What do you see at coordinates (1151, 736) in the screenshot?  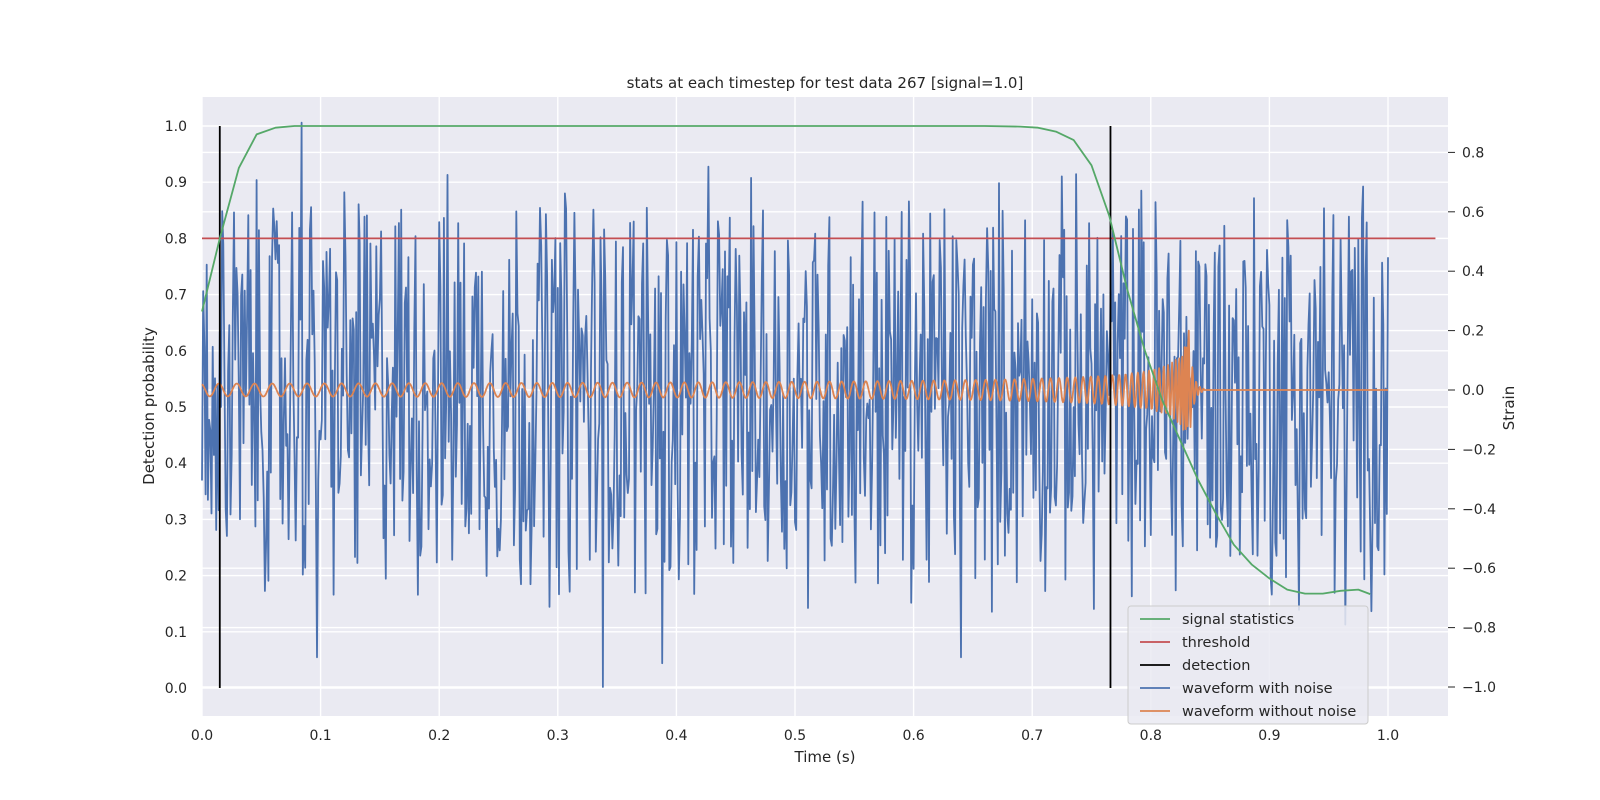 I see `x-tick-label: 0.8` at bounding box center [1151, 736].